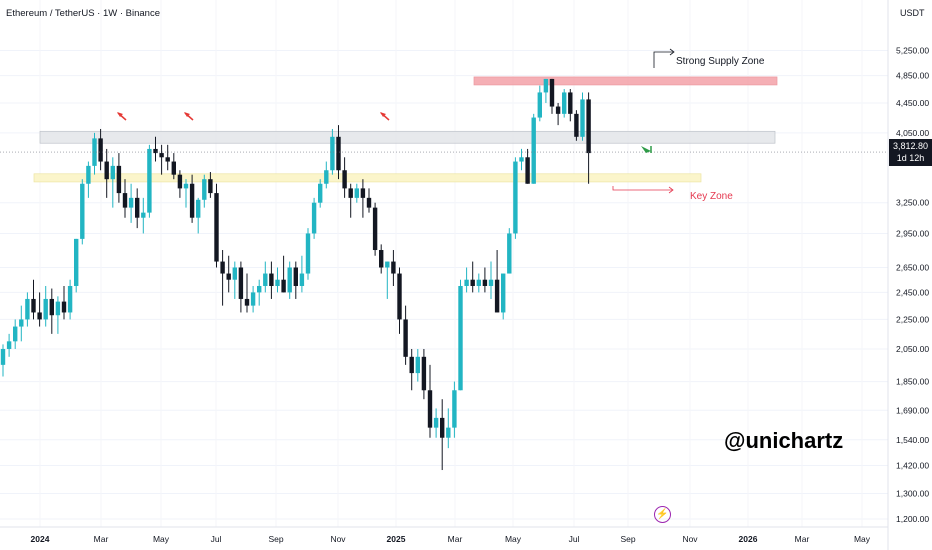  Describe the element at coordinates (672, 52) in the screenshot. I see `supply-zone-arrowhead` at that location.